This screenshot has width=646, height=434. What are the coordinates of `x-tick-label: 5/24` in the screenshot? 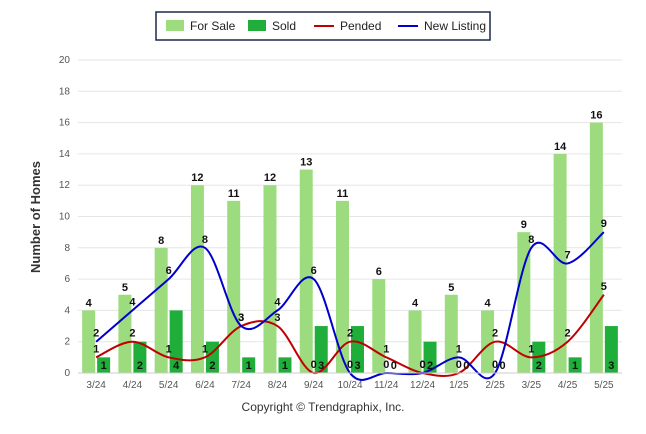 It's located at (169, 385).